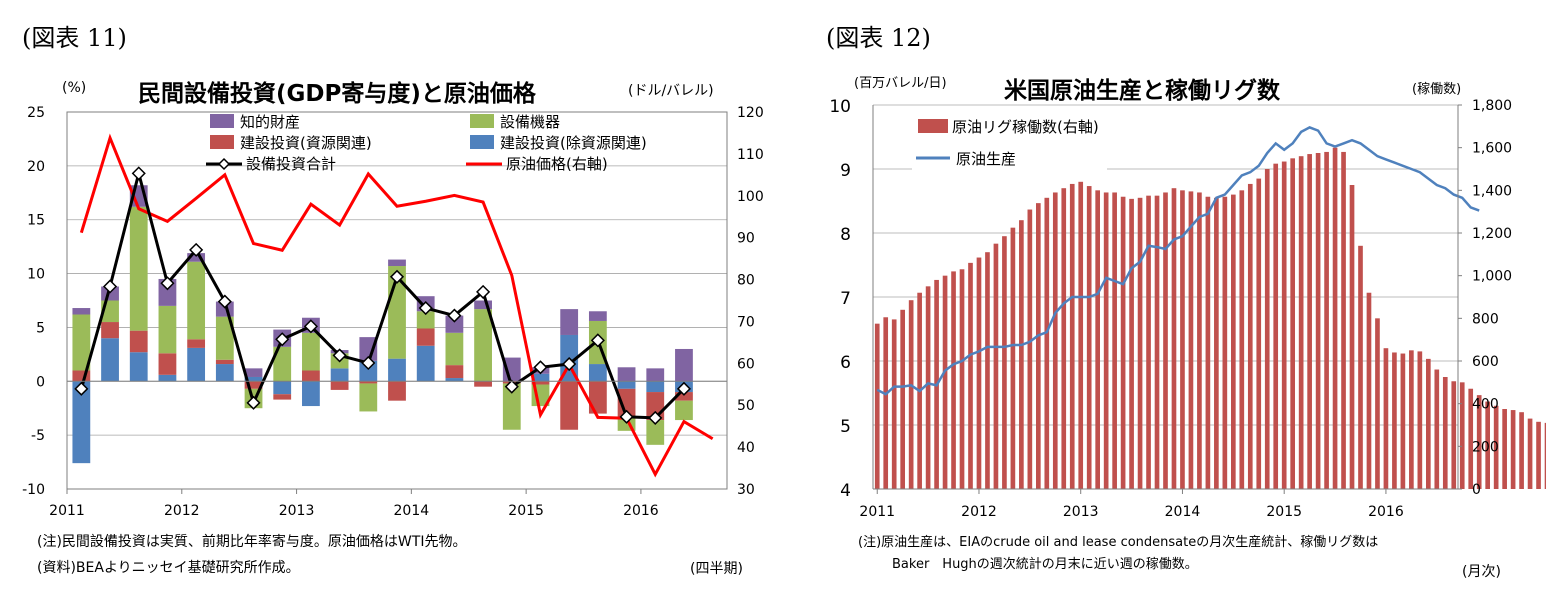 The height and width of the screenshot is (593, 1546). I want to click on chart1-legend-label: 設備機器, so click(530, 122).